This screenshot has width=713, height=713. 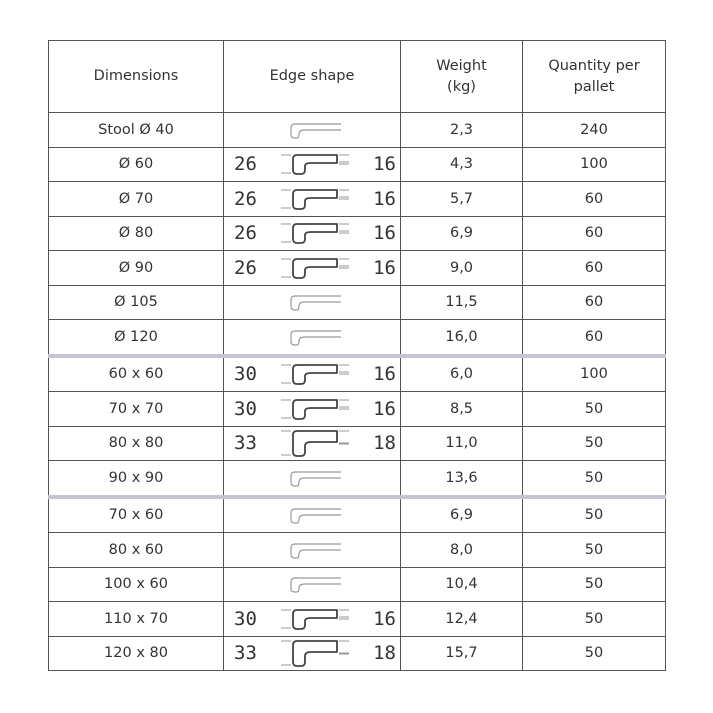 I want to click on weight-cell: 4,3, so click(x=461, y=164).